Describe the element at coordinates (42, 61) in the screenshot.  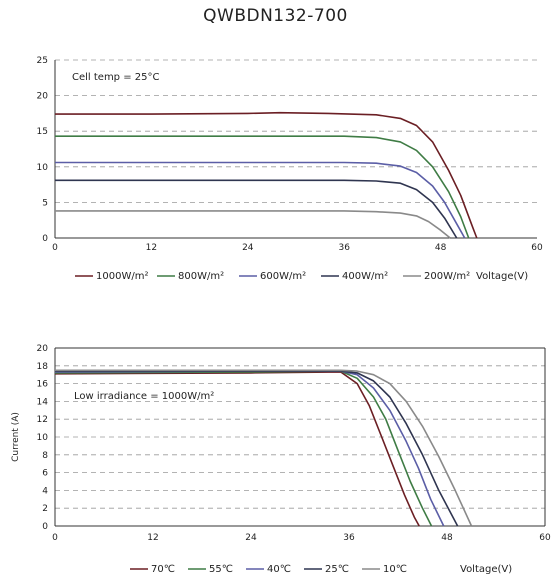
I see `y-tick-label: 25` at that location.